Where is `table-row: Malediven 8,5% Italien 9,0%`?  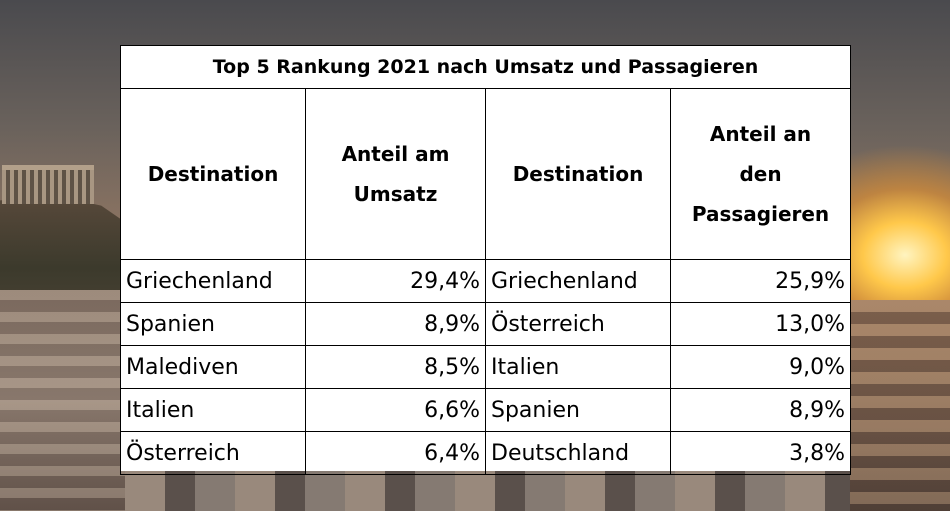
table-row: Malediven 8,5% Italien 9,0% is located at coordinates (486, 367).